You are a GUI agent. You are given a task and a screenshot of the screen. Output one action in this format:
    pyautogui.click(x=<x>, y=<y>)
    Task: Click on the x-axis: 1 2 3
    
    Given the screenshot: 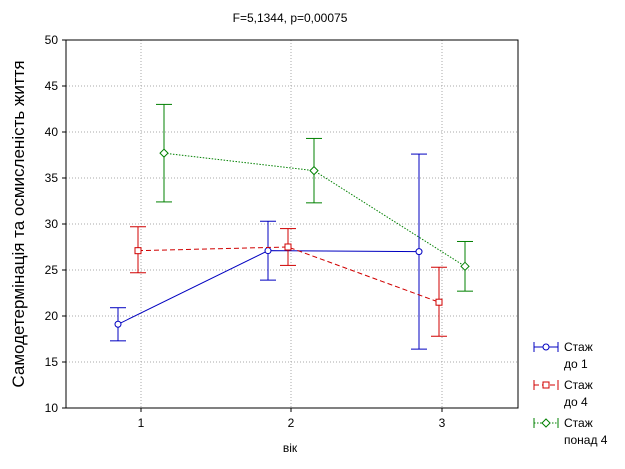 What is the action you would take?
    pyautogui.click(x=292, y=419)
    